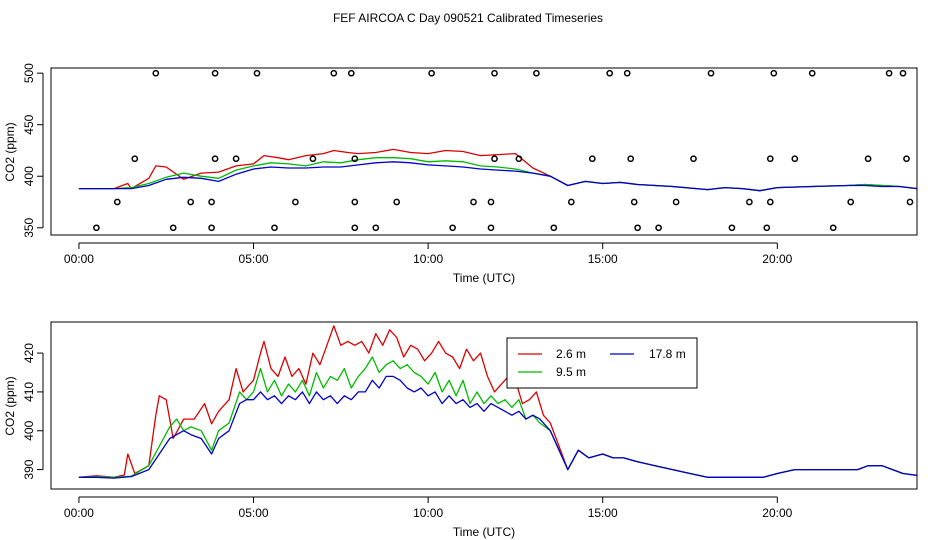 The height and width of the screenshot is (540, 936). I want to click on top-x-tick-label: 10:00, so click(428, 259).